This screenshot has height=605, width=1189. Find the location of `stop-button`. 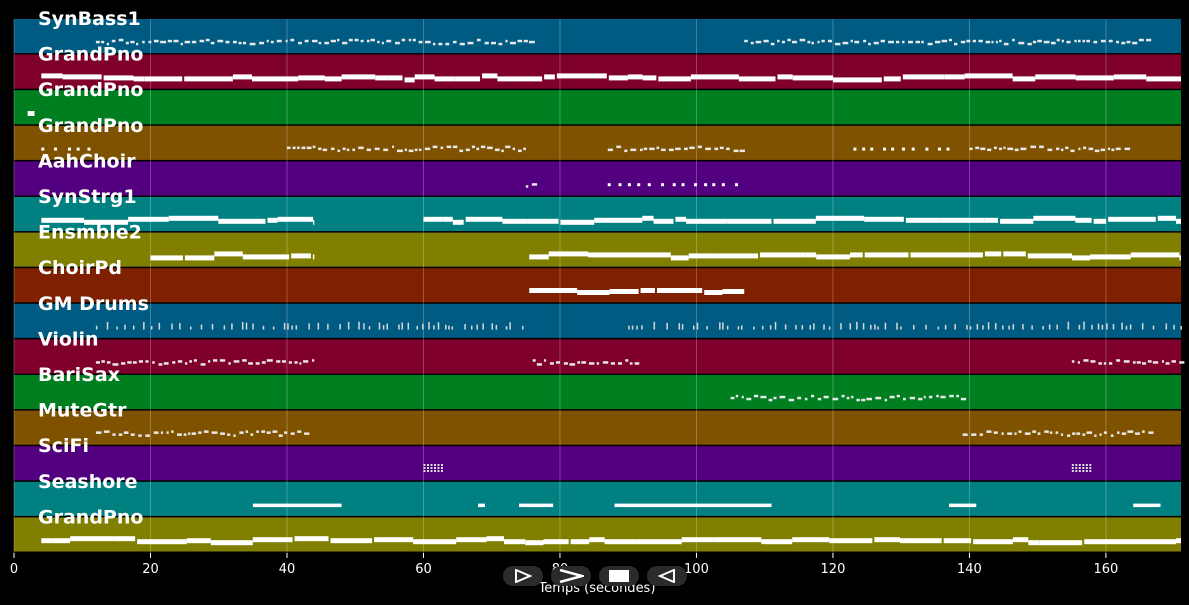

stop-button is located at coordinates (619, 576).